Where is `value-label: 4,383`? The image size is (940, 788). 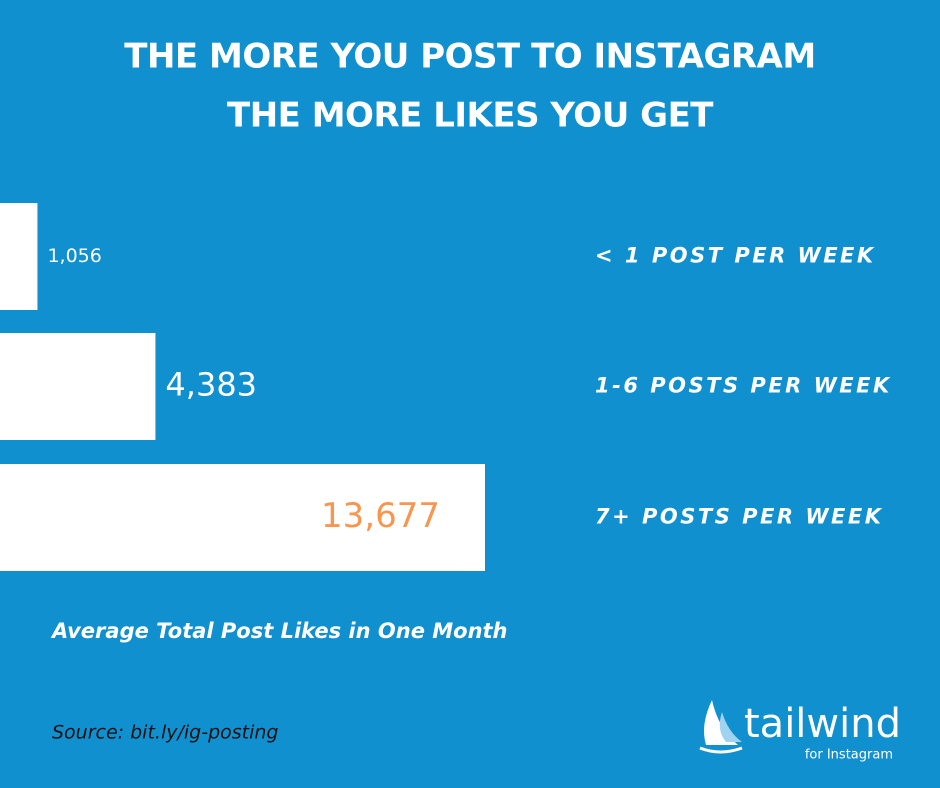
value-label: 4,383 is located at coordinates (211, 385).